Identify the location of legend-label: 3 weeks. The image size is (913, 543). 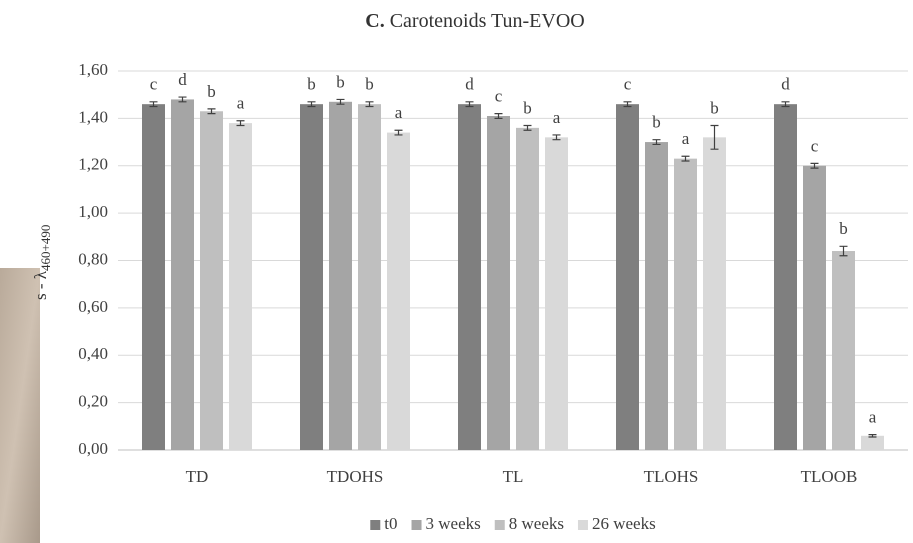
(453, 523).